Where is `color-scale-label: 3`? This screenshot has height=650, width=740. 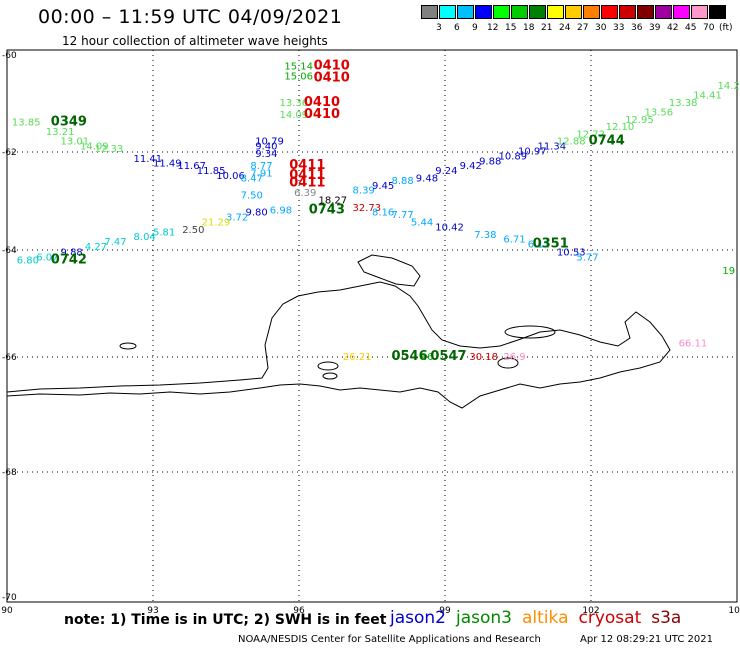 color-scale-label: 3 is located at coordinates (439, 28).